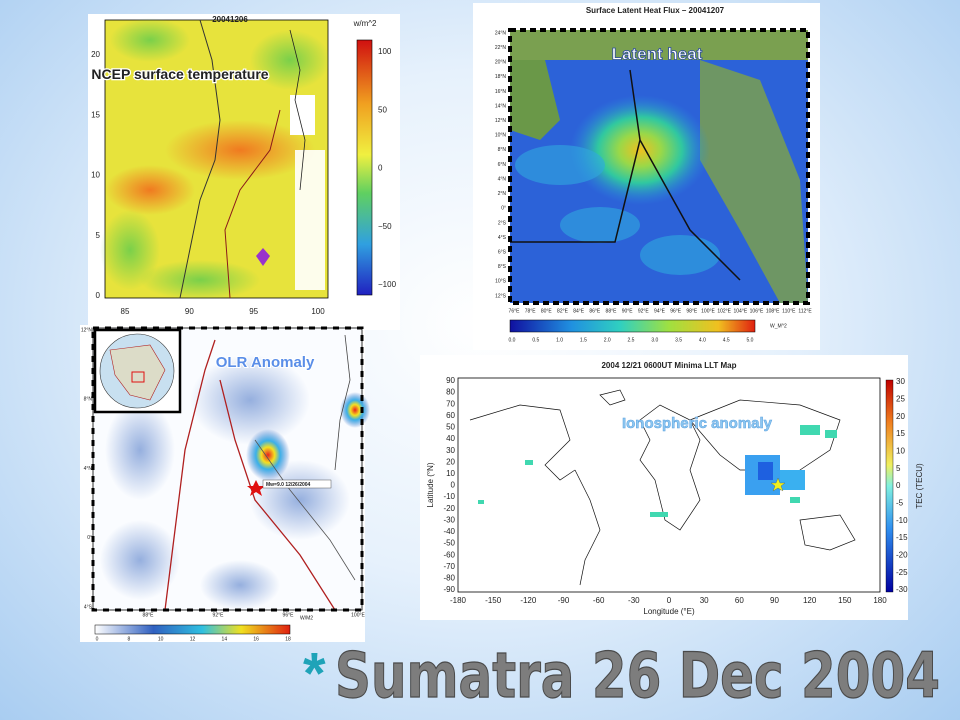  I want to click on title-text: Sumatra 26 Dec 2004, so click(637, 675).